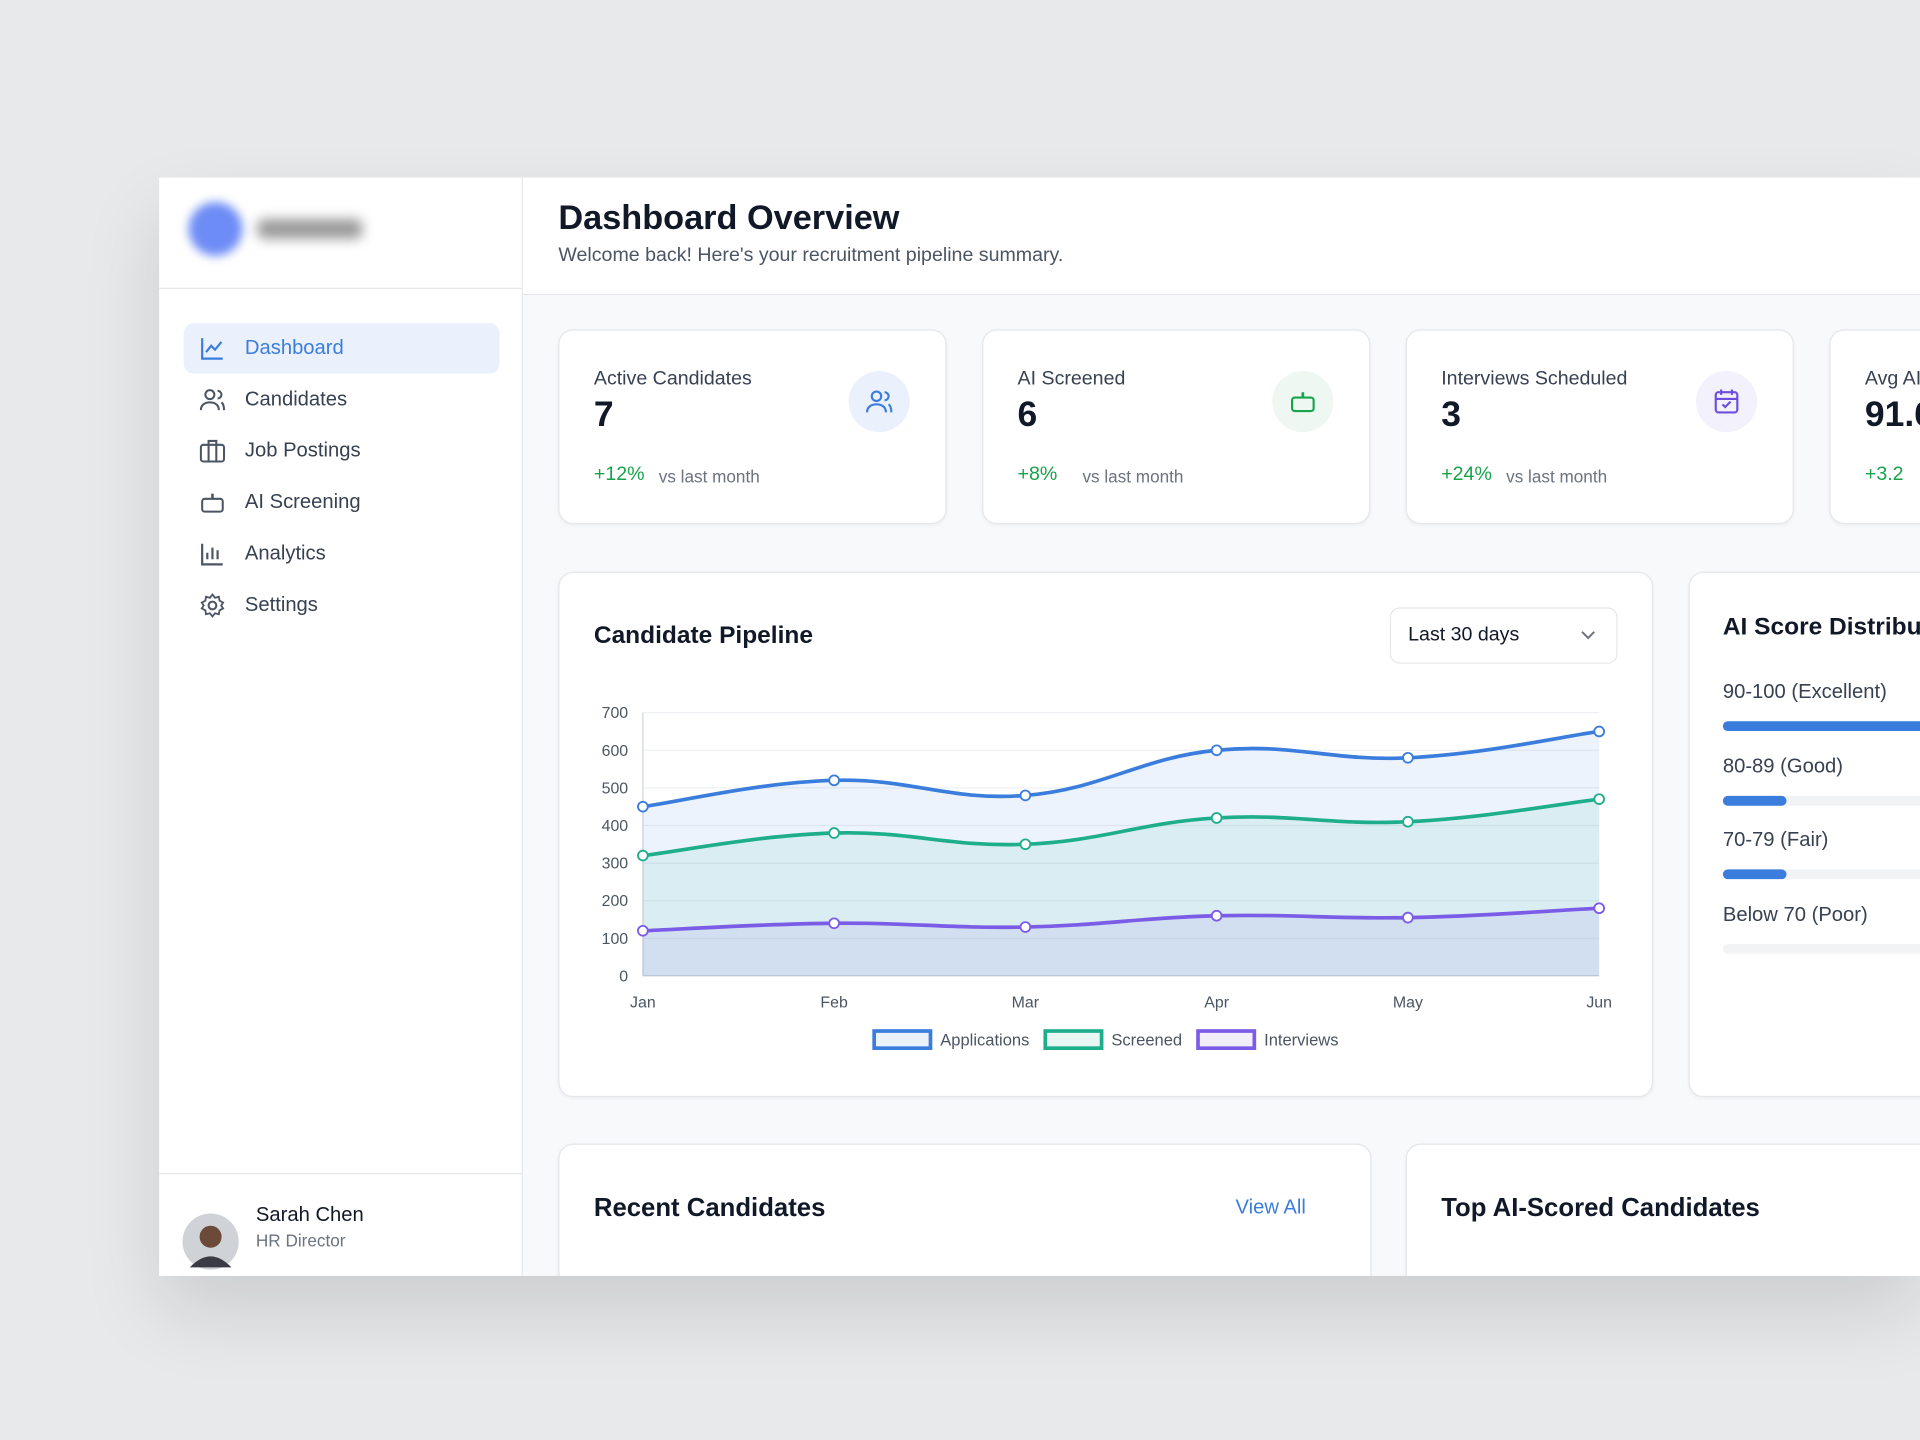 The width and height of the screenshot is (1920, 1440). Describe the element at coordinates (1884, 474) in the screenshot. I see `stat-change: +3.2` at that location.